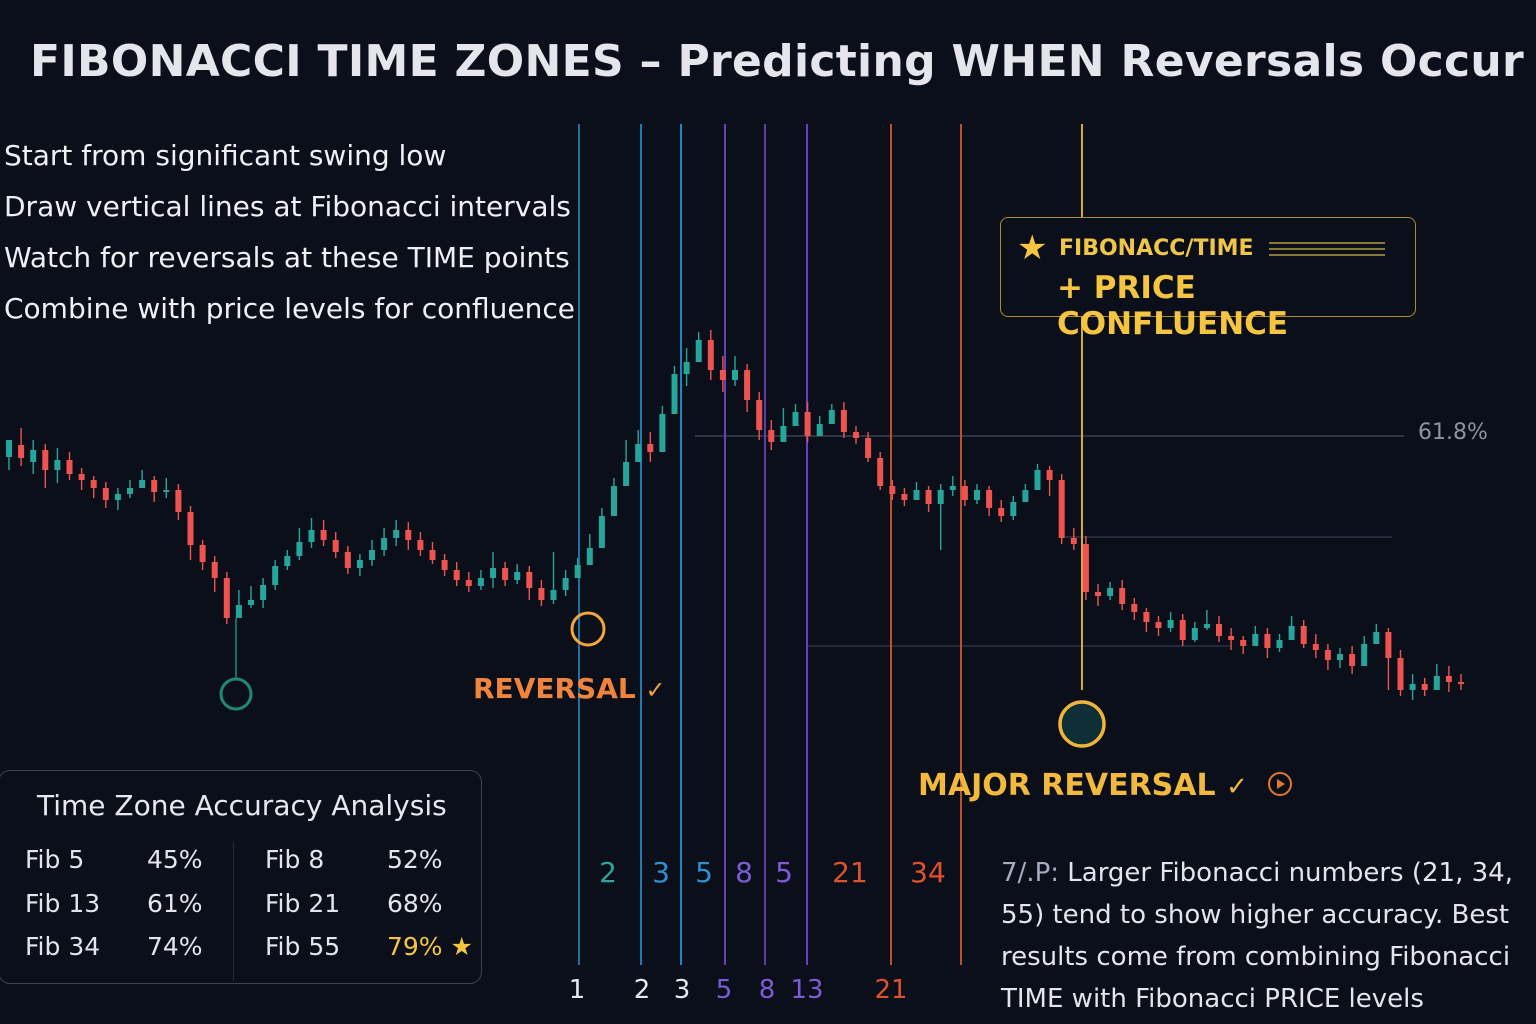 The height and width of the screenshot is (1024, 1536). What do you see at coordinates (1280, 784) in the screenshot?
I see `play-icon` at bounding box center [1280, 784].